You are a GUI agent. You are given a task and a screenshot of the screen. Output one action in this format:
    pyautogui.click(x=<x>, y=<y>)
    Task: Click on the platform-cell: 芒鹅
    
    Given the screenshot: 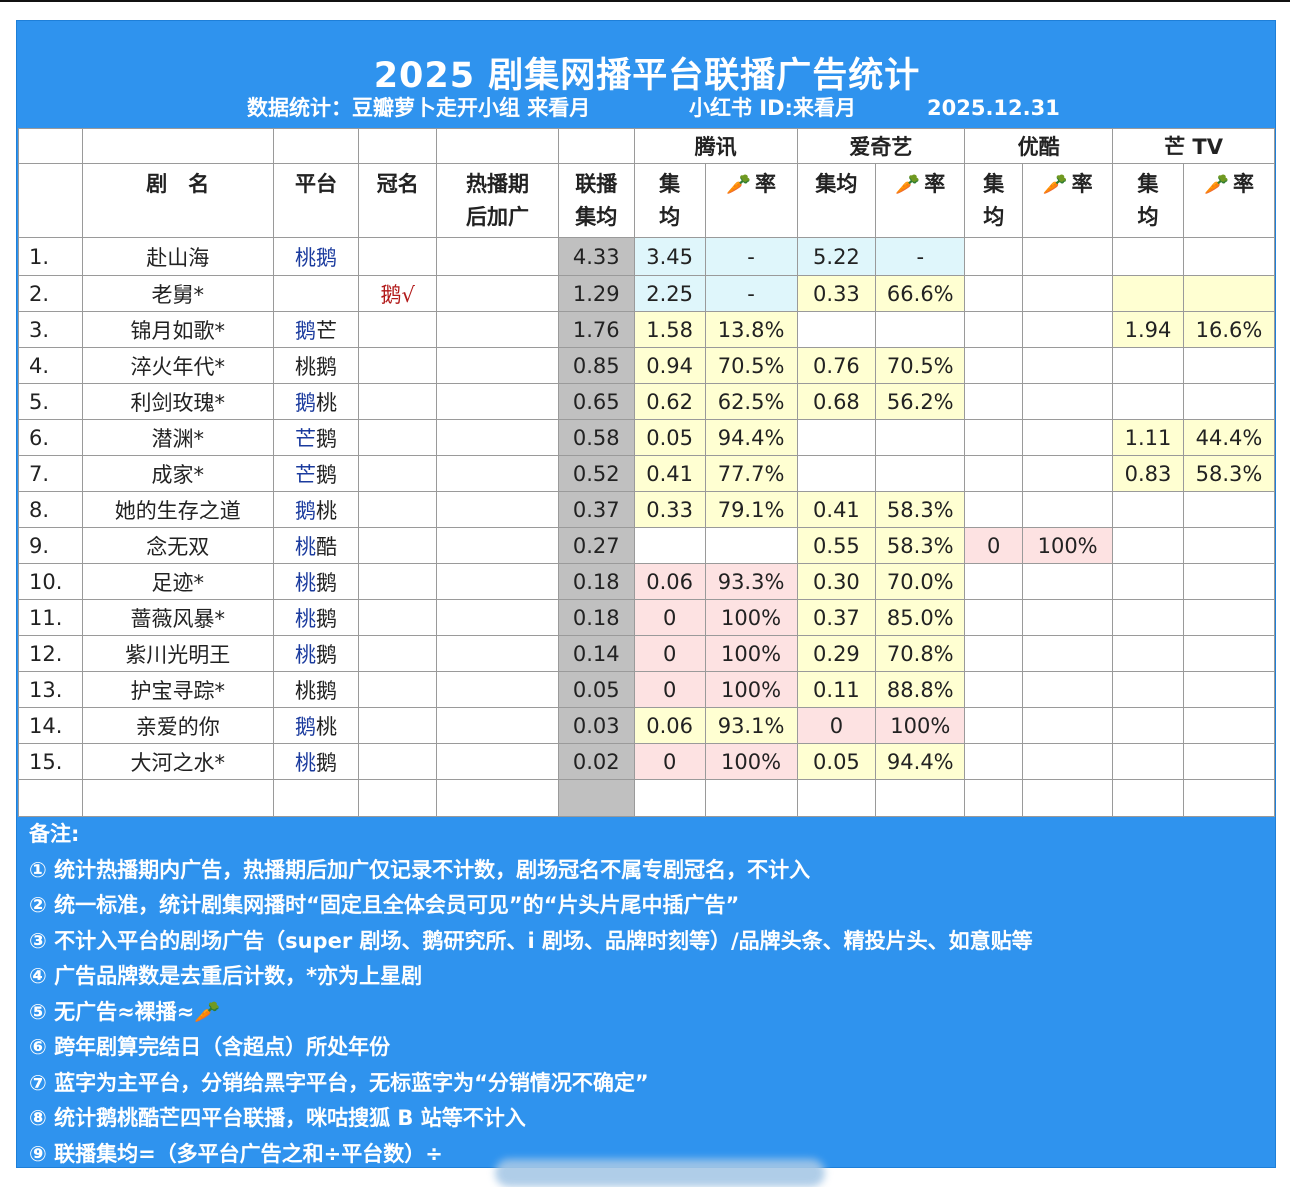 What is the action you would take?
    pyautogui.click(x=316, y=437)
    